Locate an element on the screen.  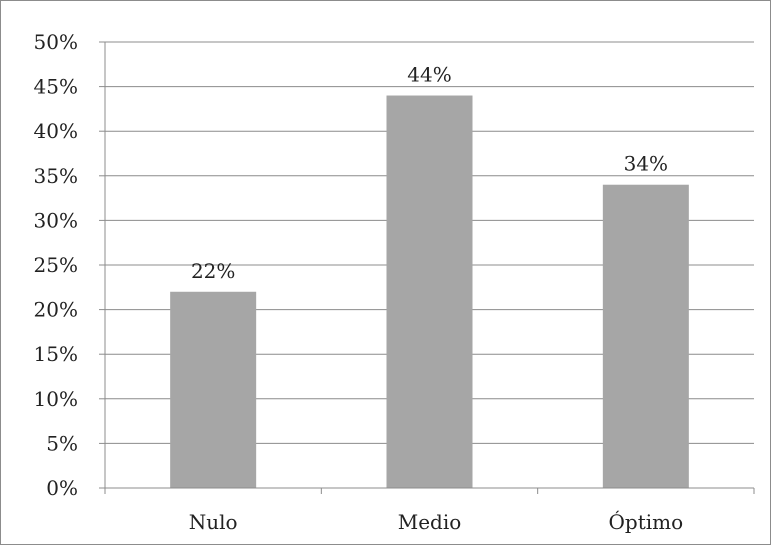
y-tick-label: 35% is located at coordinates (56, 176).